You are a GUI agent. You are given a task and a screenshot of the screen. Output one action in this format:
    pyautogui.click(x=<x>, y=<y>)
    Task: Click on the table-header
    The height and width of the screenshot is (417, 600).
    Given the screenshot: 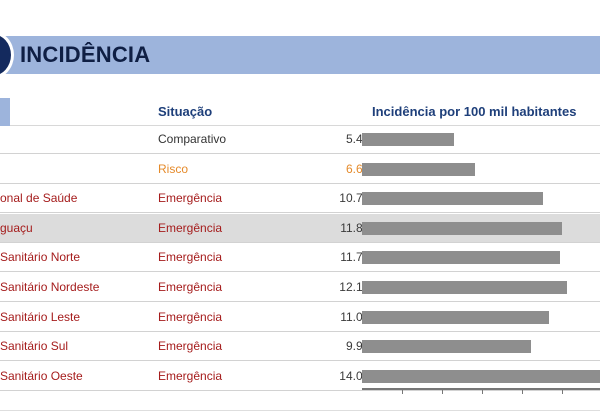 What is the action you would take?
    pyautogui.click(x=300, y=112)
    